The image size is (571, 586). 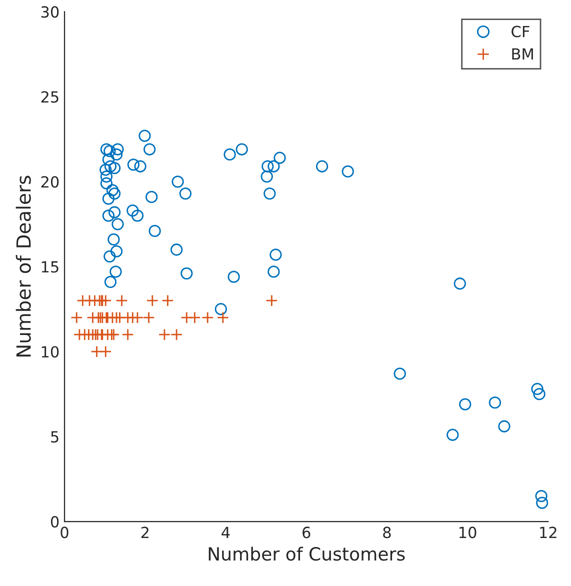 What do you see at coordinates (387, 532) in the screenshot?
I see `x-tick-label: 8` at bounding box center [387, 532].